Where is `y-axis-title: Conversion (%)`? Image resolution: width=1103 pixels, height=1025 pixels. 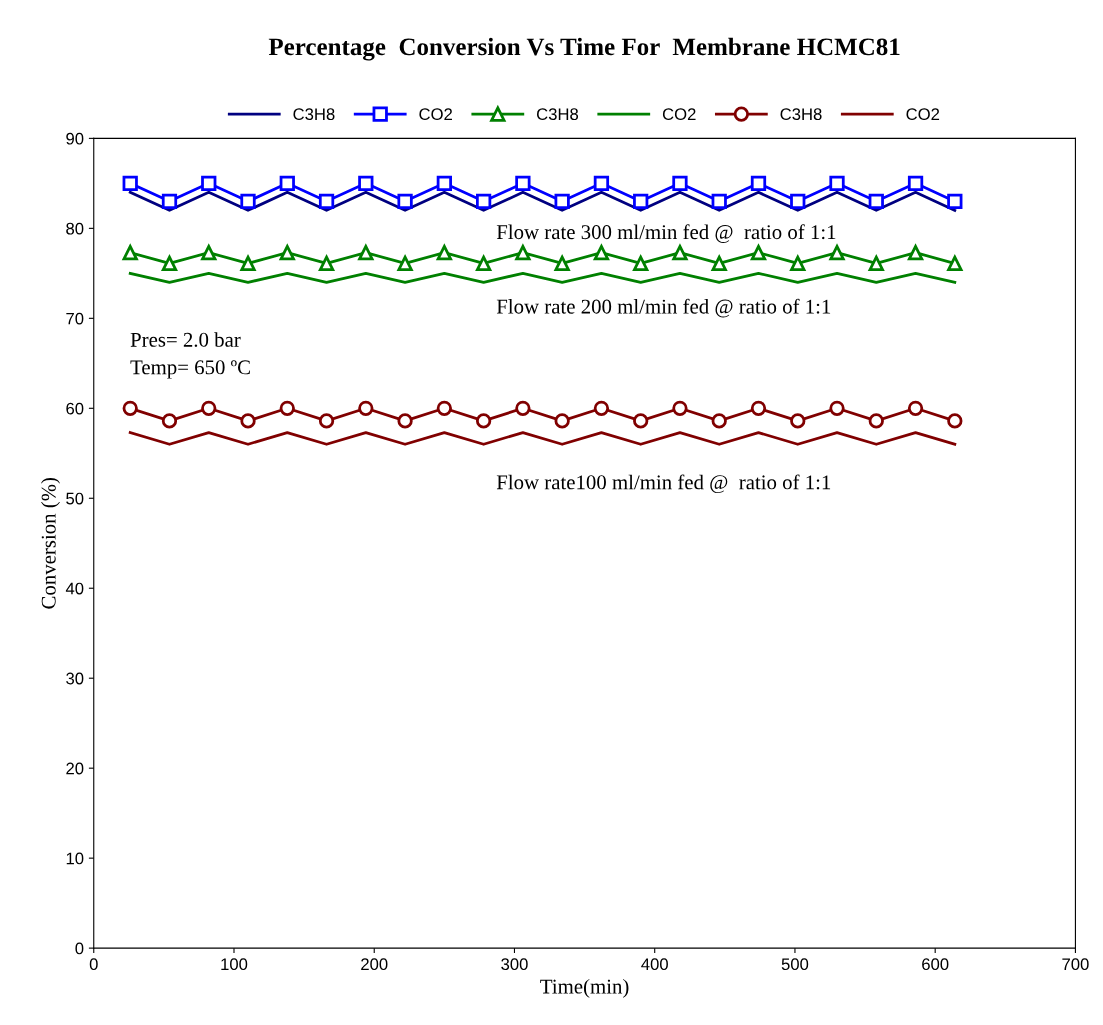
y-axis-title: Conversion (%) is located at coordinates (50, 543).